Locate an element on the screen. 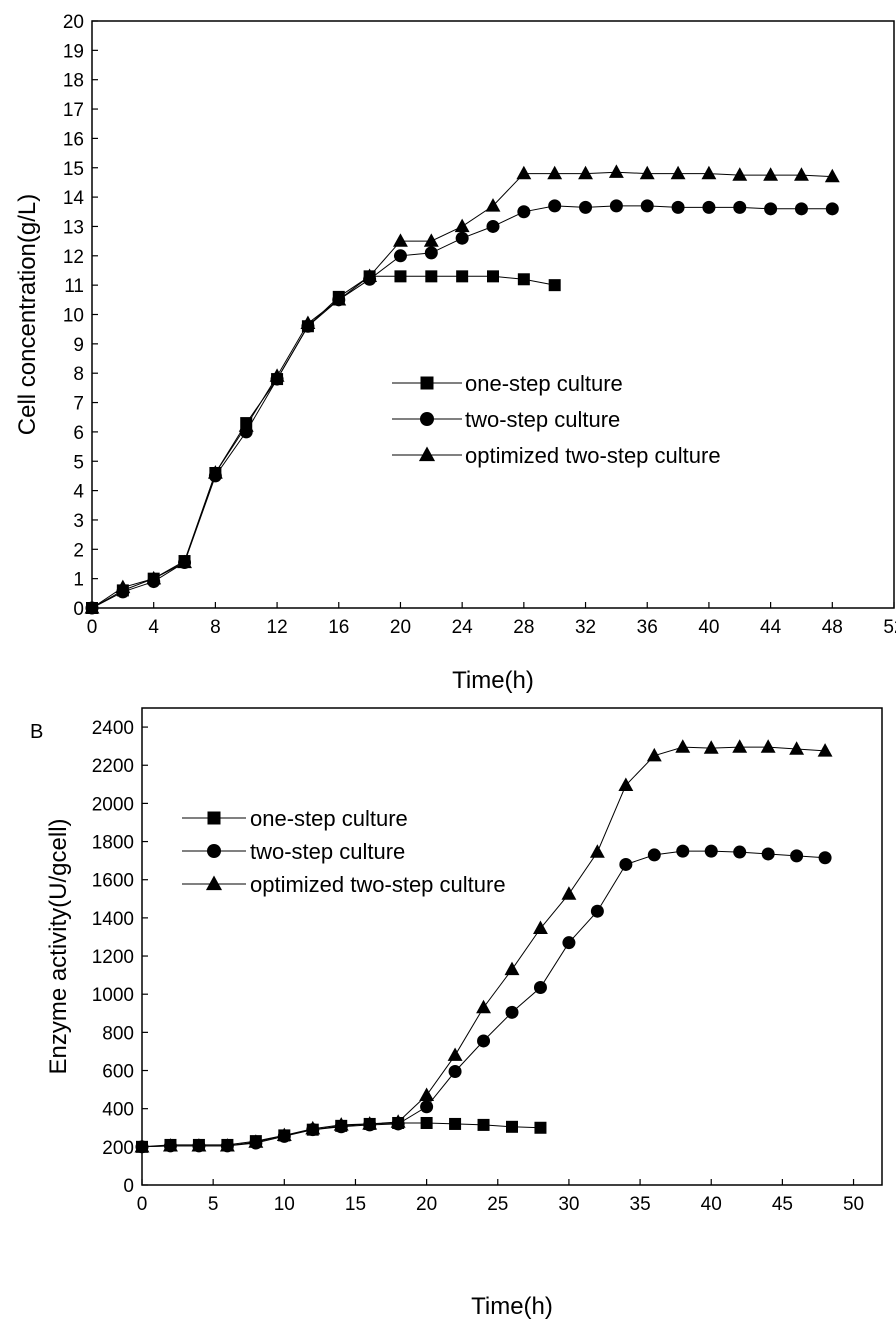 The image size is (896, 1322). y-tick-label: 16 is located at coordinates (73, 139).